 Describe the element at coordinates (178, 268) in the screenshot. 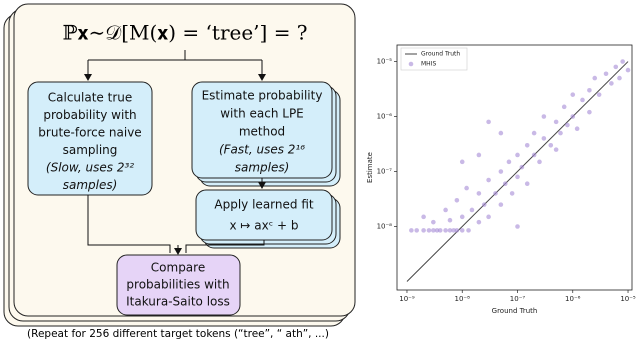

I see `box-text: Compare` at that location.